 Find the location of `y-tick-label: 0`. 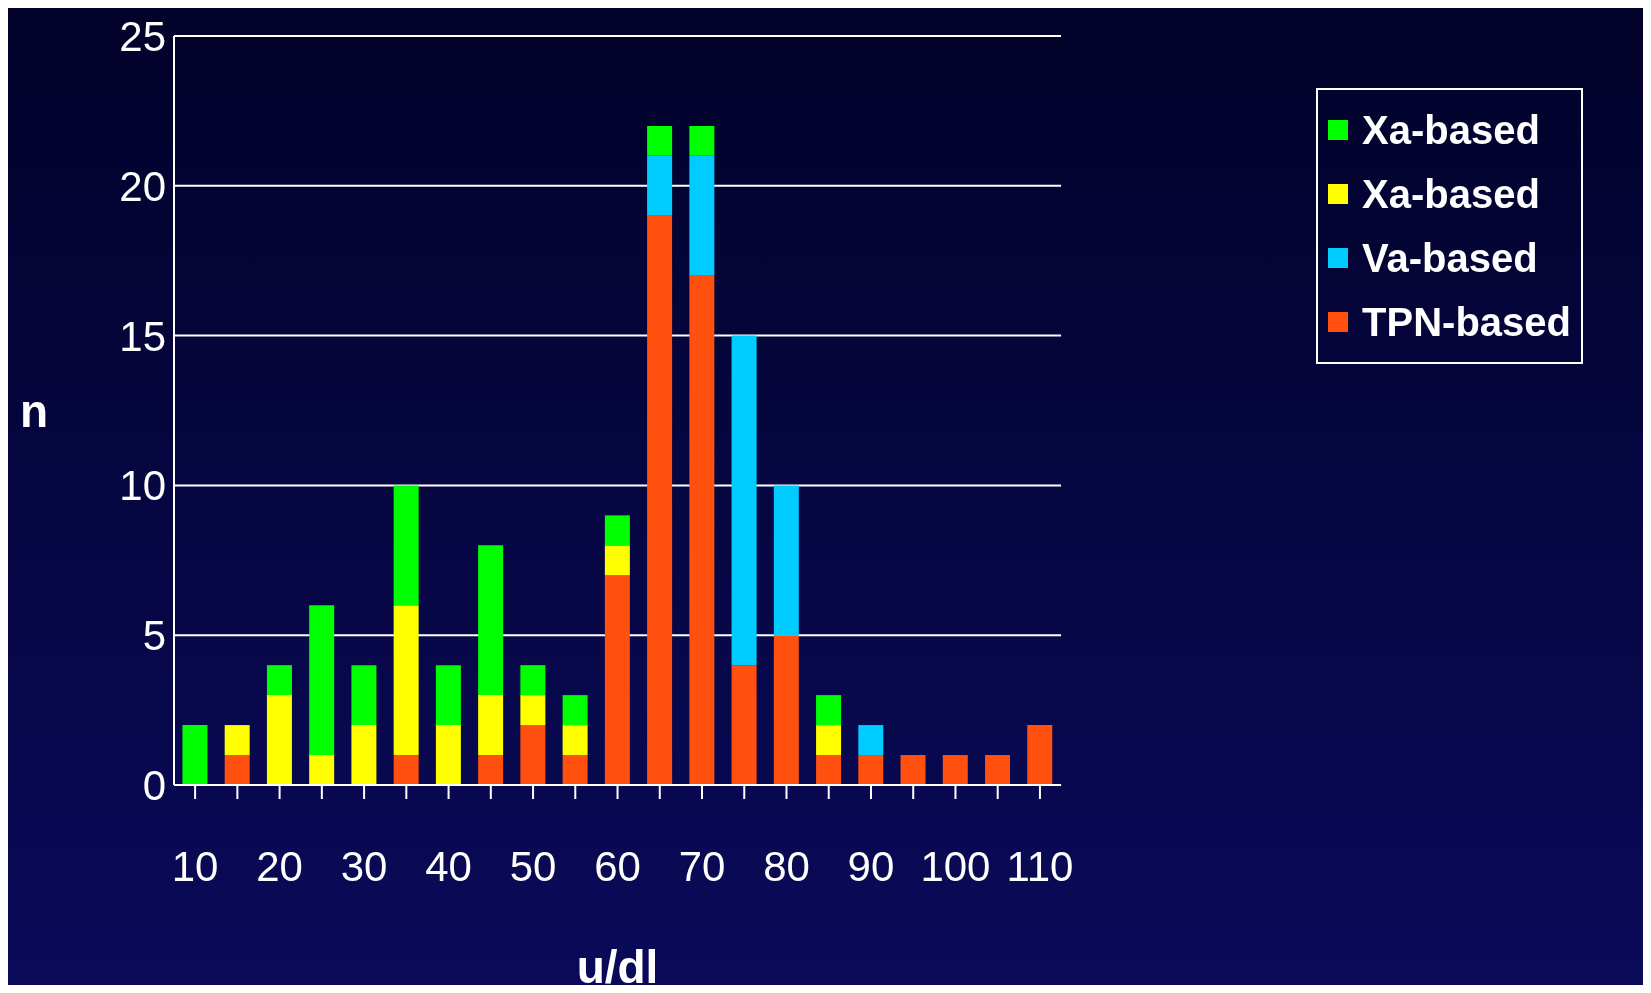

y-tick-label: 0 is located at coordinates (154, 785).